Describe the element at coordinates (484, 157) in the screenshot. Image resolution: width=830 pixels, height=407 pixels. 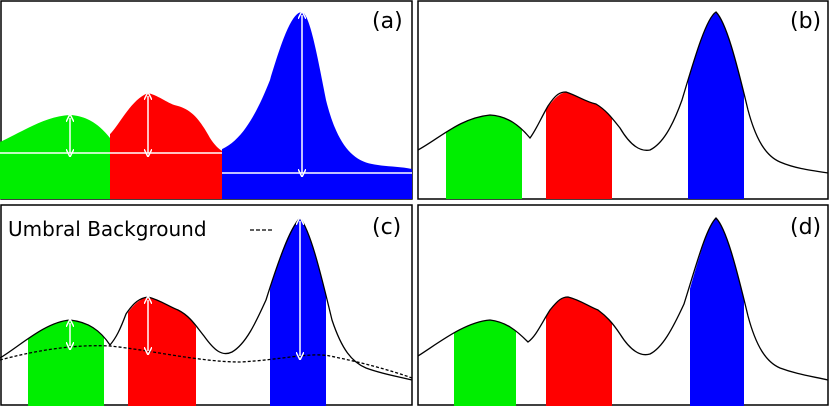
I see `panel-b-green-region` at that location.